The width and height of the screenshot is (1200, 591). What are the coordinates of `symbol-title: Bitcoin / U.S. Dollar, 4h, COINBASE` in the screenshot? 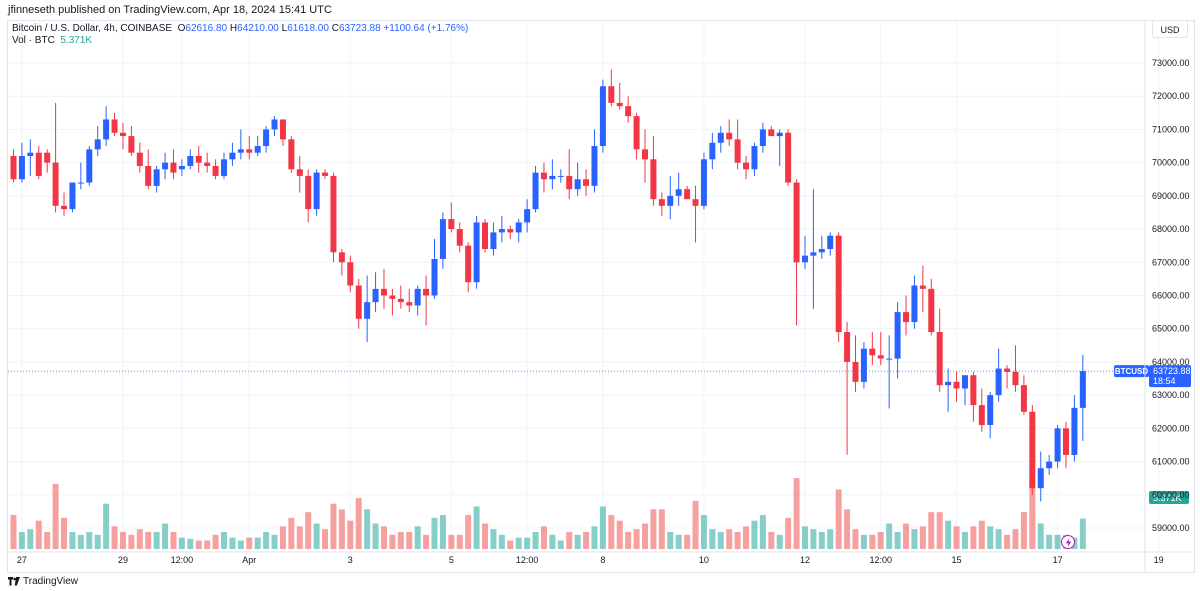 It's located at (92, 28).